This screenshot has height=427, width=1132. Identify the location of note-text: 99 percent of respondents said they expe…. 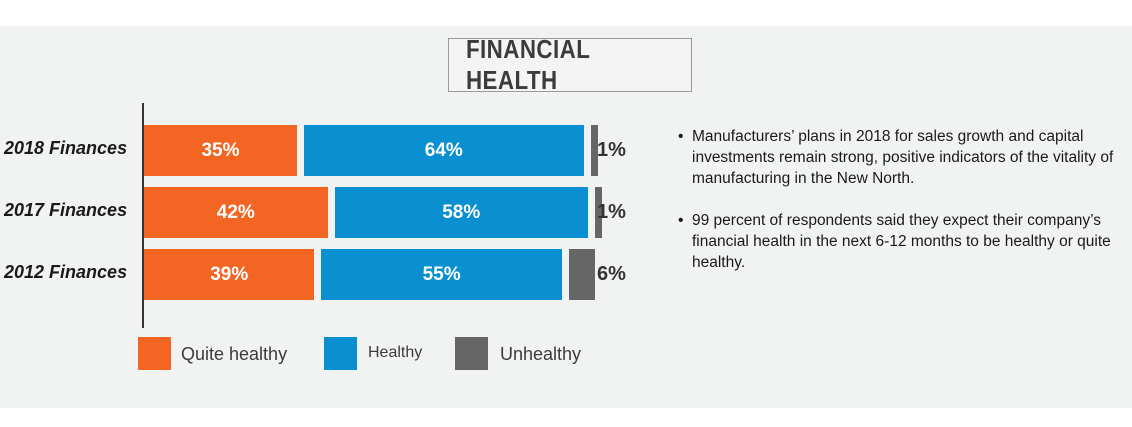
(901, 241).